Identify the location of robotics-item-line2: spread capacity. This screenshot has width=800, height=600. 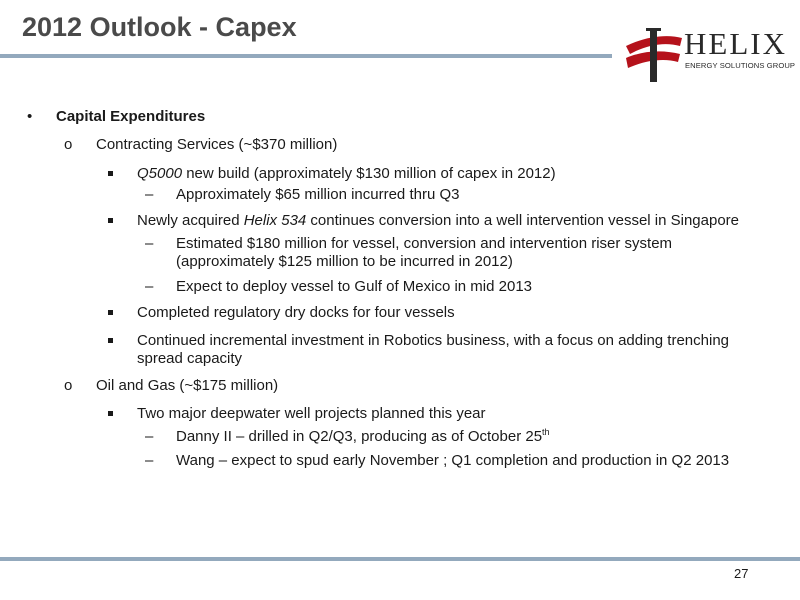
(190, 358).